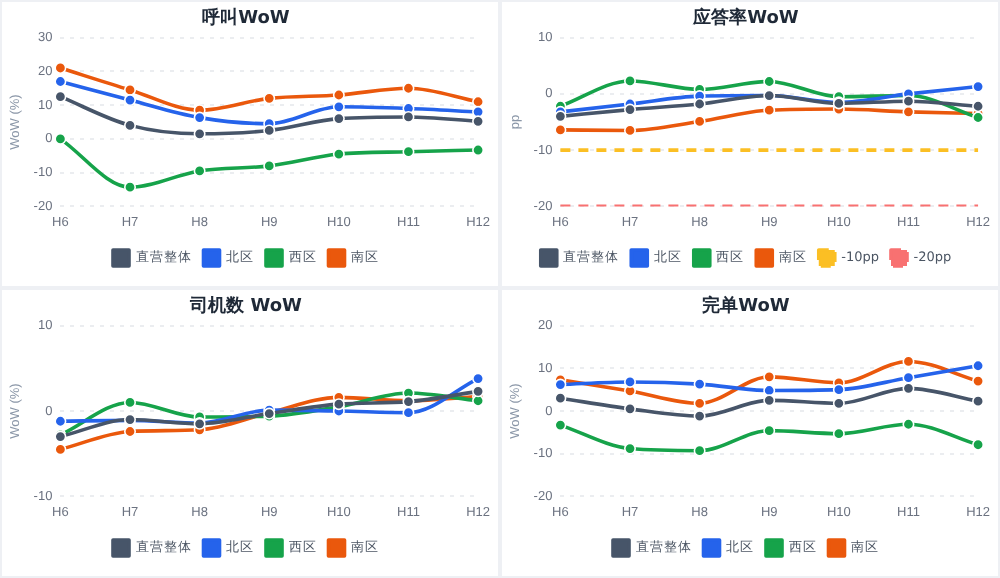 This screenshot has height=578, width=1000. Describe the element at coordinates (745, 18) in the screenshot. I see `chart-title: 应答率WoW` at that location.